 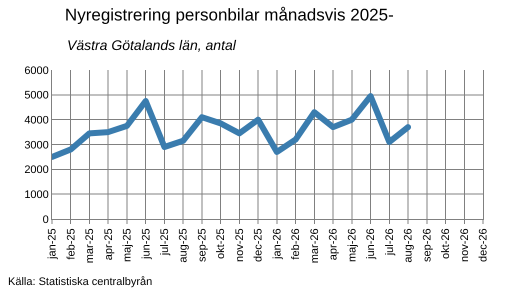 What do you see at coordinates (202, 245) in the screenshot?
I see `x-tick-label: sep-25` at bounding box center [202, 245].